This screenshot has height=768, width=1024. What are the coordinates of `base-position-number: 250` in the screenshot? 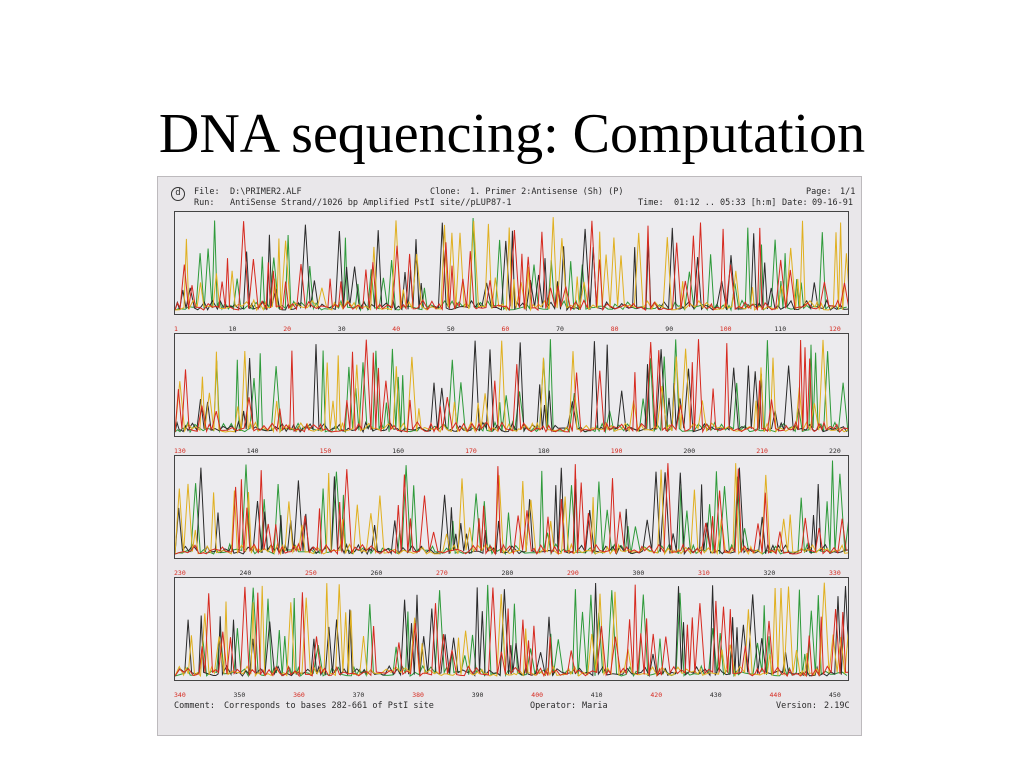 It's located at (311, 573).